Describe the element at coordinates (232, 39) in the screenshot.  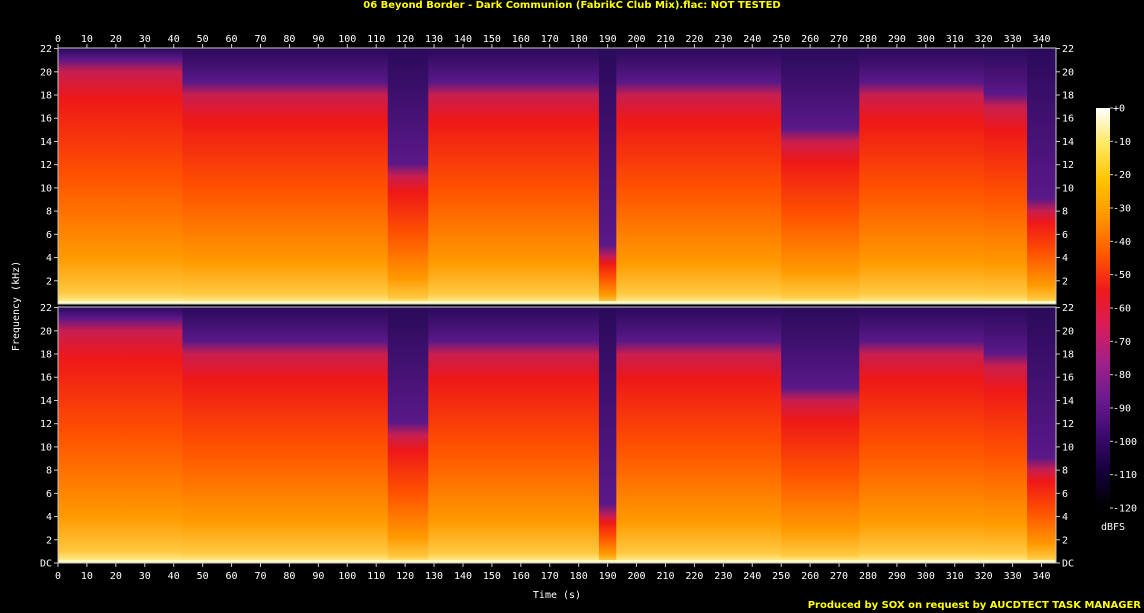
I see `x-tick-label-top: 60` at that location.